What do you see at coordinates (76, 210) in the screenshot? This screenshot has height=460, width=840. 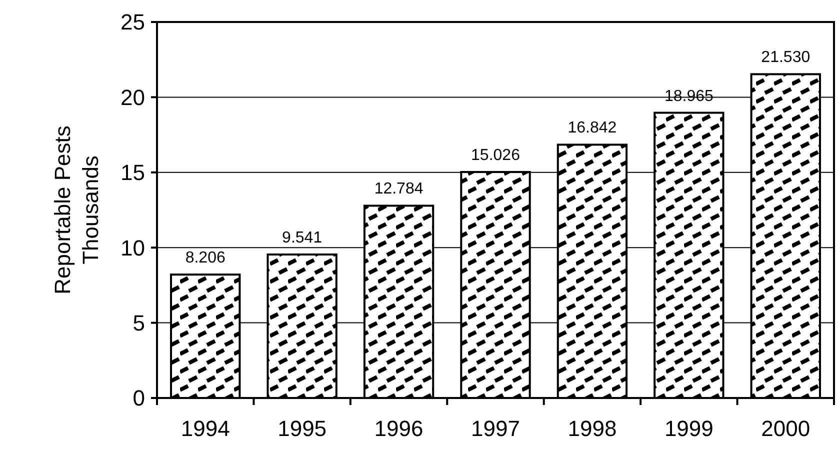 I see `y-axis-title: Reportable Pests Thousands` at bounding box center [76, 210].